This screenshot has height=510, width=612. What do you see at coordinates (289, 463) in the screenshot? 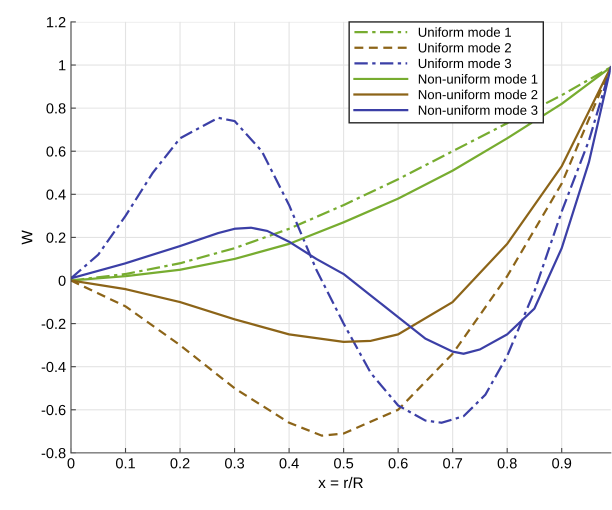
I see `x-tick-label: 0.4` at bounding box center [289, 463].